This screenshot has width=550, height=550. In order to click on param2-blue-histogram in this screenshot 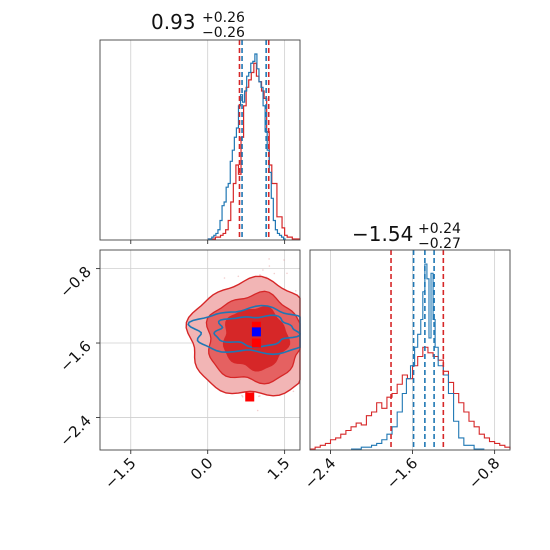, I will do `click(418, 356)`.